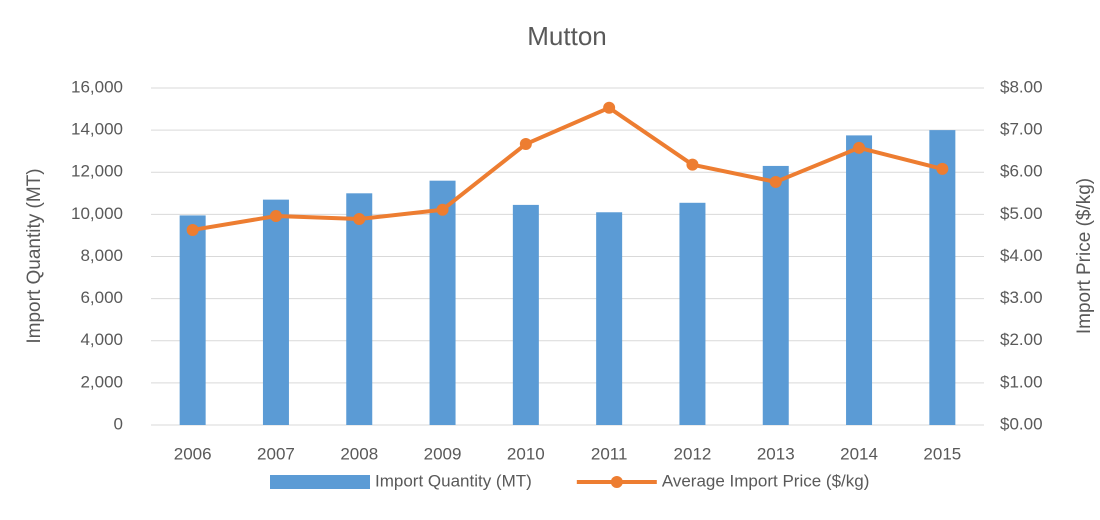 The height and width of the screenshot is (520, 1100). What do you see at coordinates (567, 36) in the screenshot?
I see `chart-title: Mutton` at bounding box center [567, 36].